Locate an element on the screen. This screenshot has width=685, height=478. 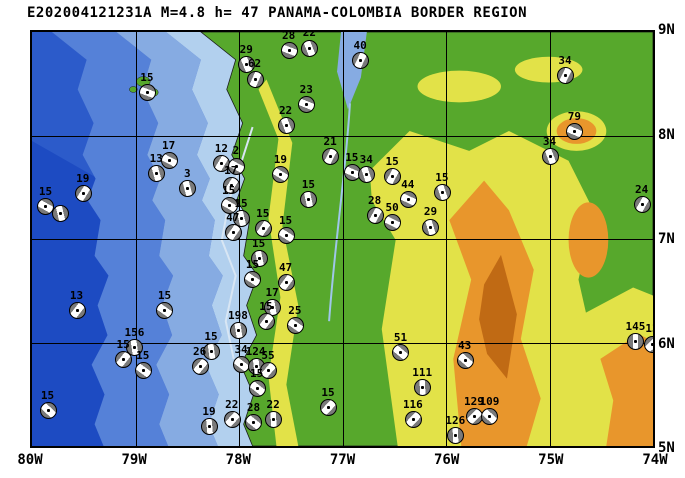
depth-label: 156 is located at coordinates (134, 332).